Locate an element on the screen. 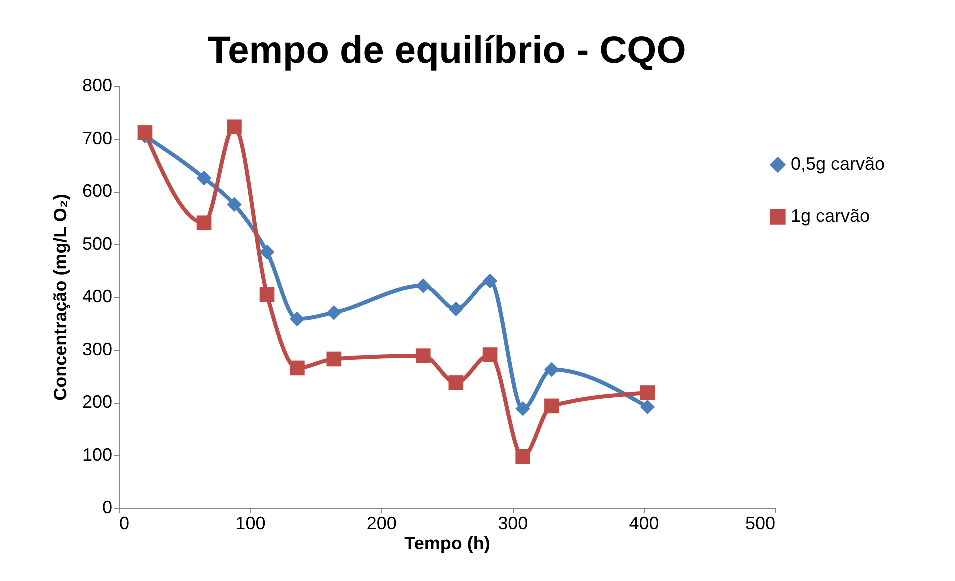 The height and width of the screenshot is (581, 955). legend-label: 1g carvão is located at coordinates (830, 216).